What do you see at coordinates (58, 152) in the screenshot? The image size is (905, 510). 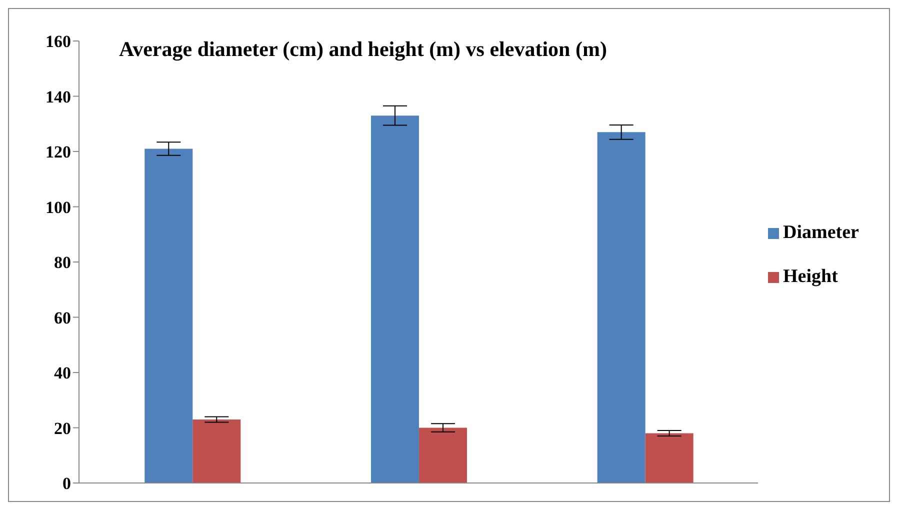 I see `y-tick-label: 120` at bounding box center [58, 152].